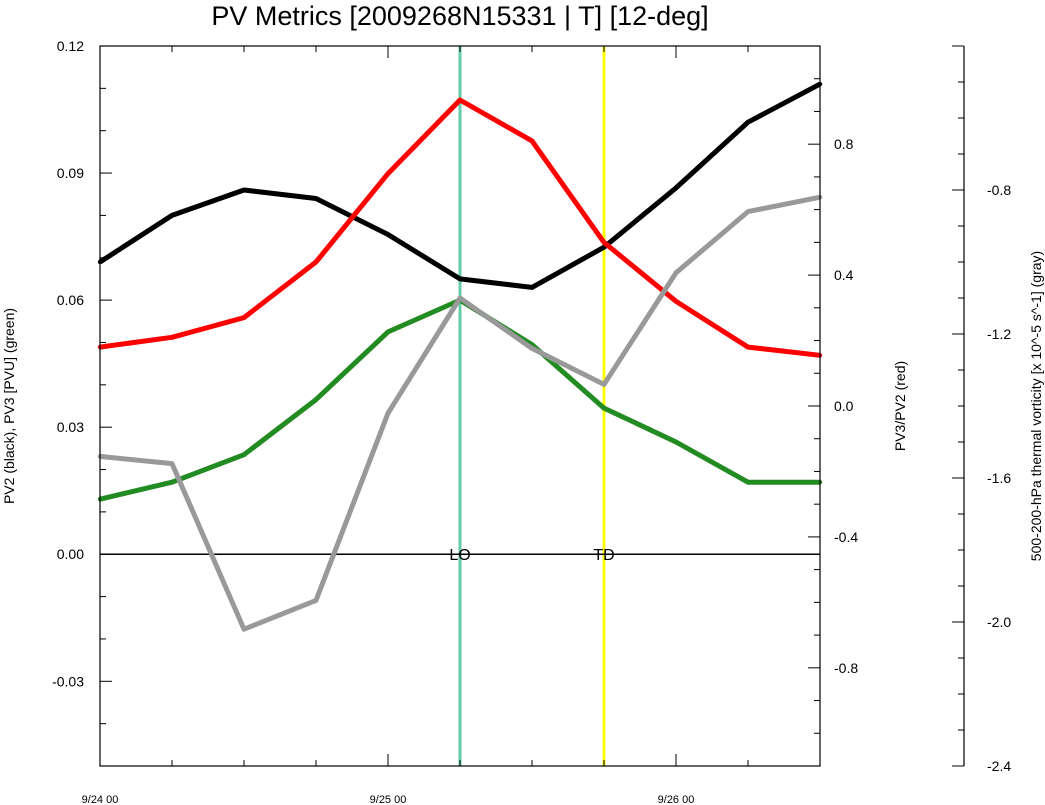 This screenshot has height=805, width=1045. Describe the element at coordinates (999, 622) in the screenshot. I see `far-right-tick-label: -2.0` at that location.